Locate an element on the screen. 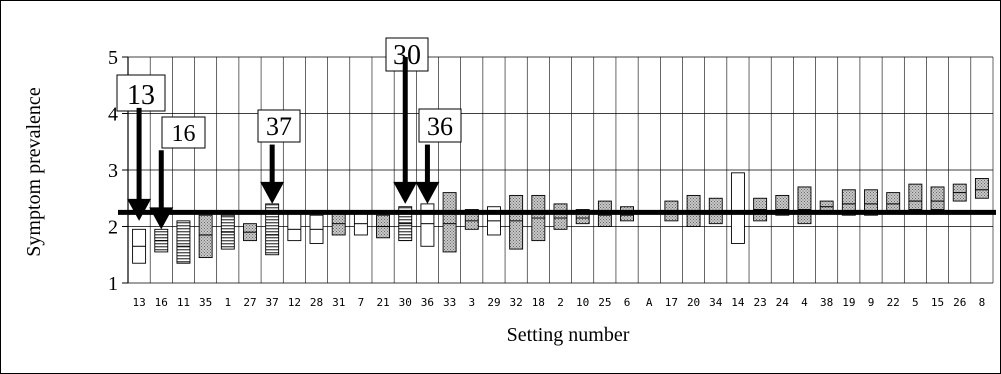  x-tick-label: 9 is located at coordinates (871, 302).